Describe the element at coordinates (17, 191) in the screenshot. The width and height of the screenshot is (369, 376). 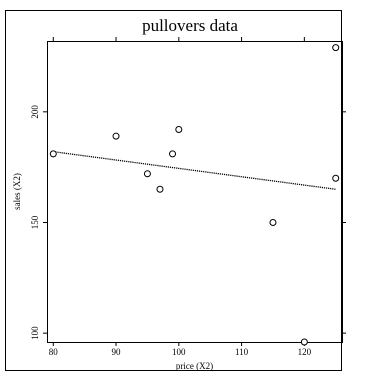
I see `y-axis-label: sales (X2)` at that location.